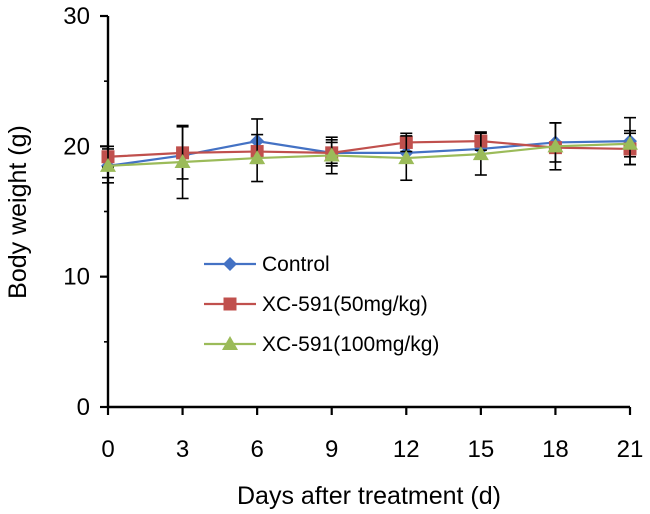 This screenshot has height=514, width=650. I want to click on x-axis-label: Days after treatment (d), so click(369, 496).